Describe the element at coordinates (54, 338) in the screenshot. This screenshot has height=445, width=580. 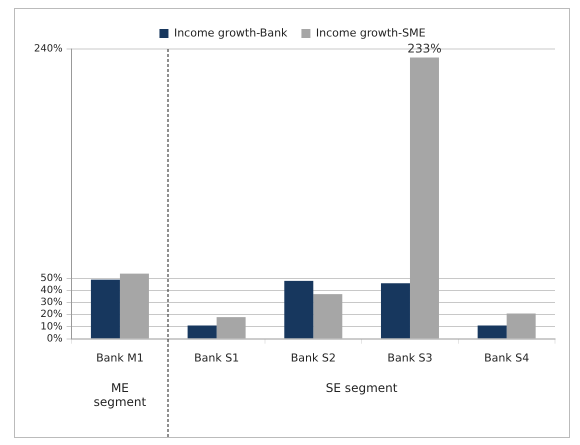
I see `y-tick-label: 0%` at that location.